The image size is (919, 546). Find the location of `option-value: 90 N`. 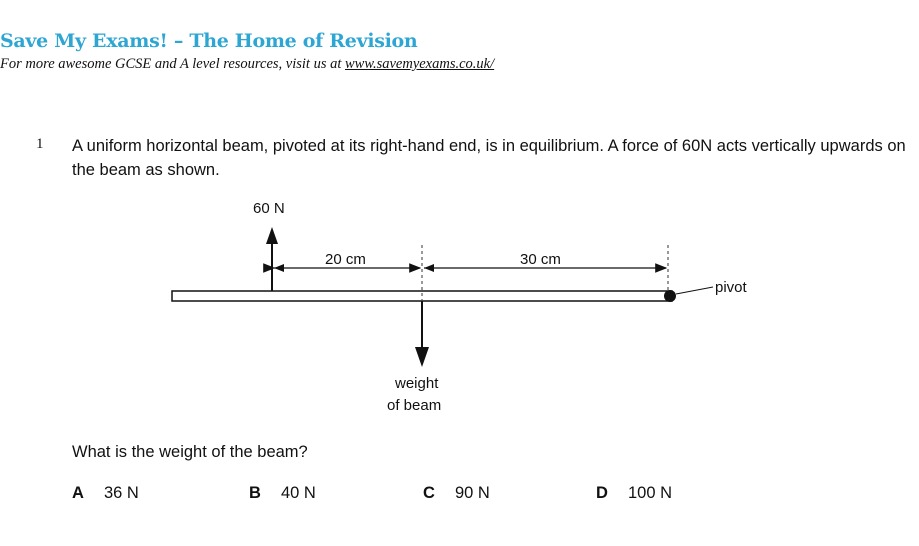

option-value: 90 N is located at coordinates (472, 493).